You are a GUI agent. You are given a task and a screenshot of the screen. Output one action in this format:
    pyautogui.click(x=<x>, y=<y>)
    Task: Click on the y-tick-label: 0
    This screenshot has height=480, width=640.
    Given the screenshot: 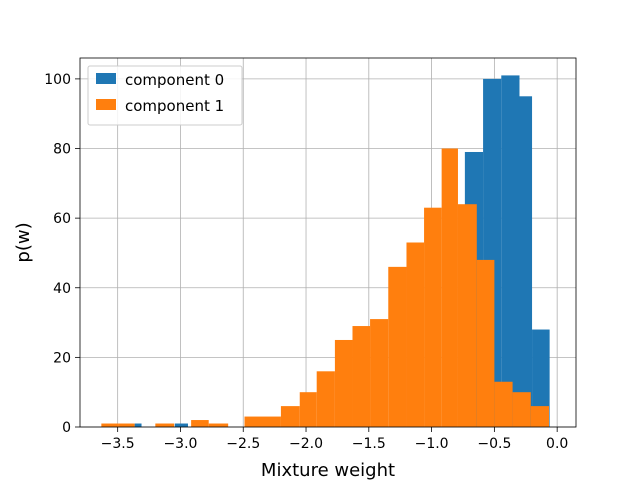 What is the action you would take?
    pyautogui.click(x=66, y=428)
    